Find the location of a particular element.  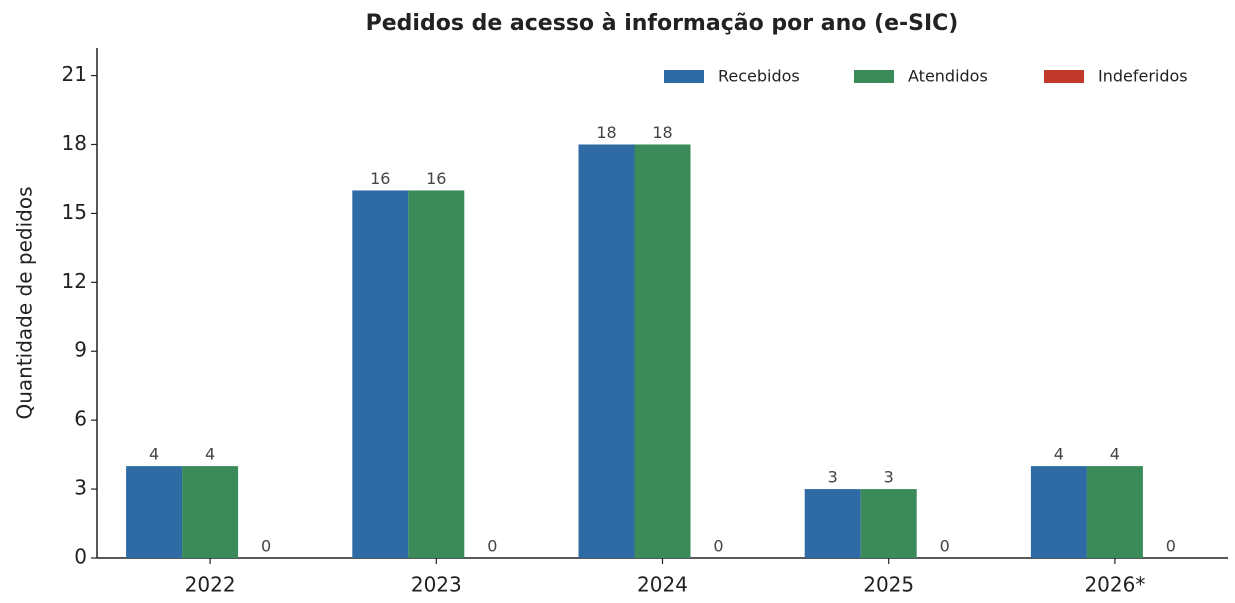

x-tick-label: 2025 is located at coordinates (888, 585).